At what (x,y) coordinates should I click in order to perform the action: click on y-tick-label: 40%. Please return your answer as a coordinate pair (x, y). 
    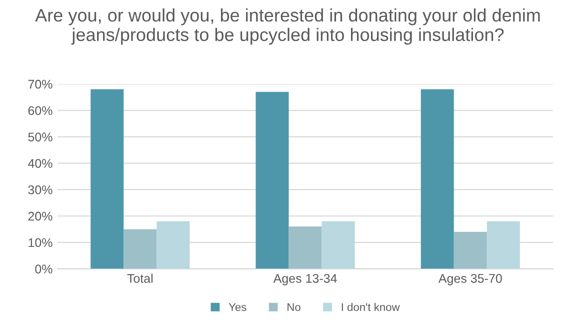
    Looking at the image, I should click on (40, 163).